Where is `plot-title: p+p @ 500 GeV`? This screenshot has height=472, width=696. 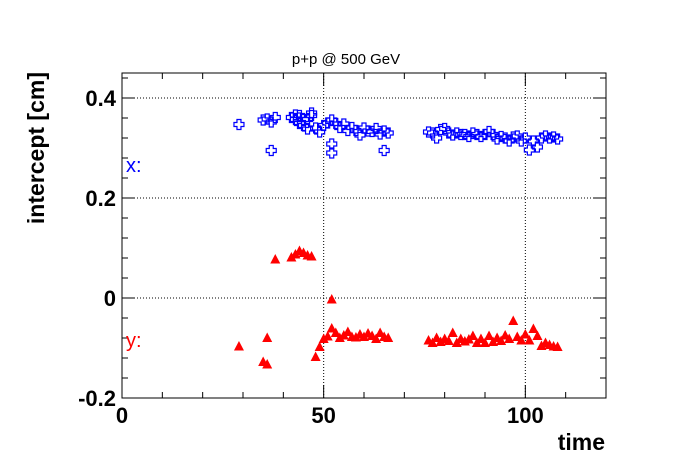 plot-title: p+p @ 500 GeV is located at coordinates (346, 59).